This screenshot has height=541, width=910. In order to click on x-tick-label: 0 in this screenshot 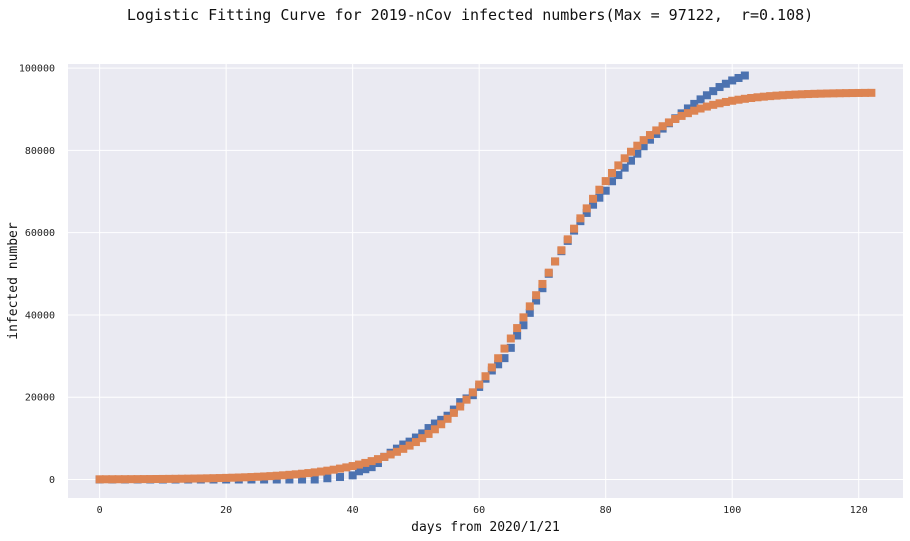, I will do `click(100, 510)`.